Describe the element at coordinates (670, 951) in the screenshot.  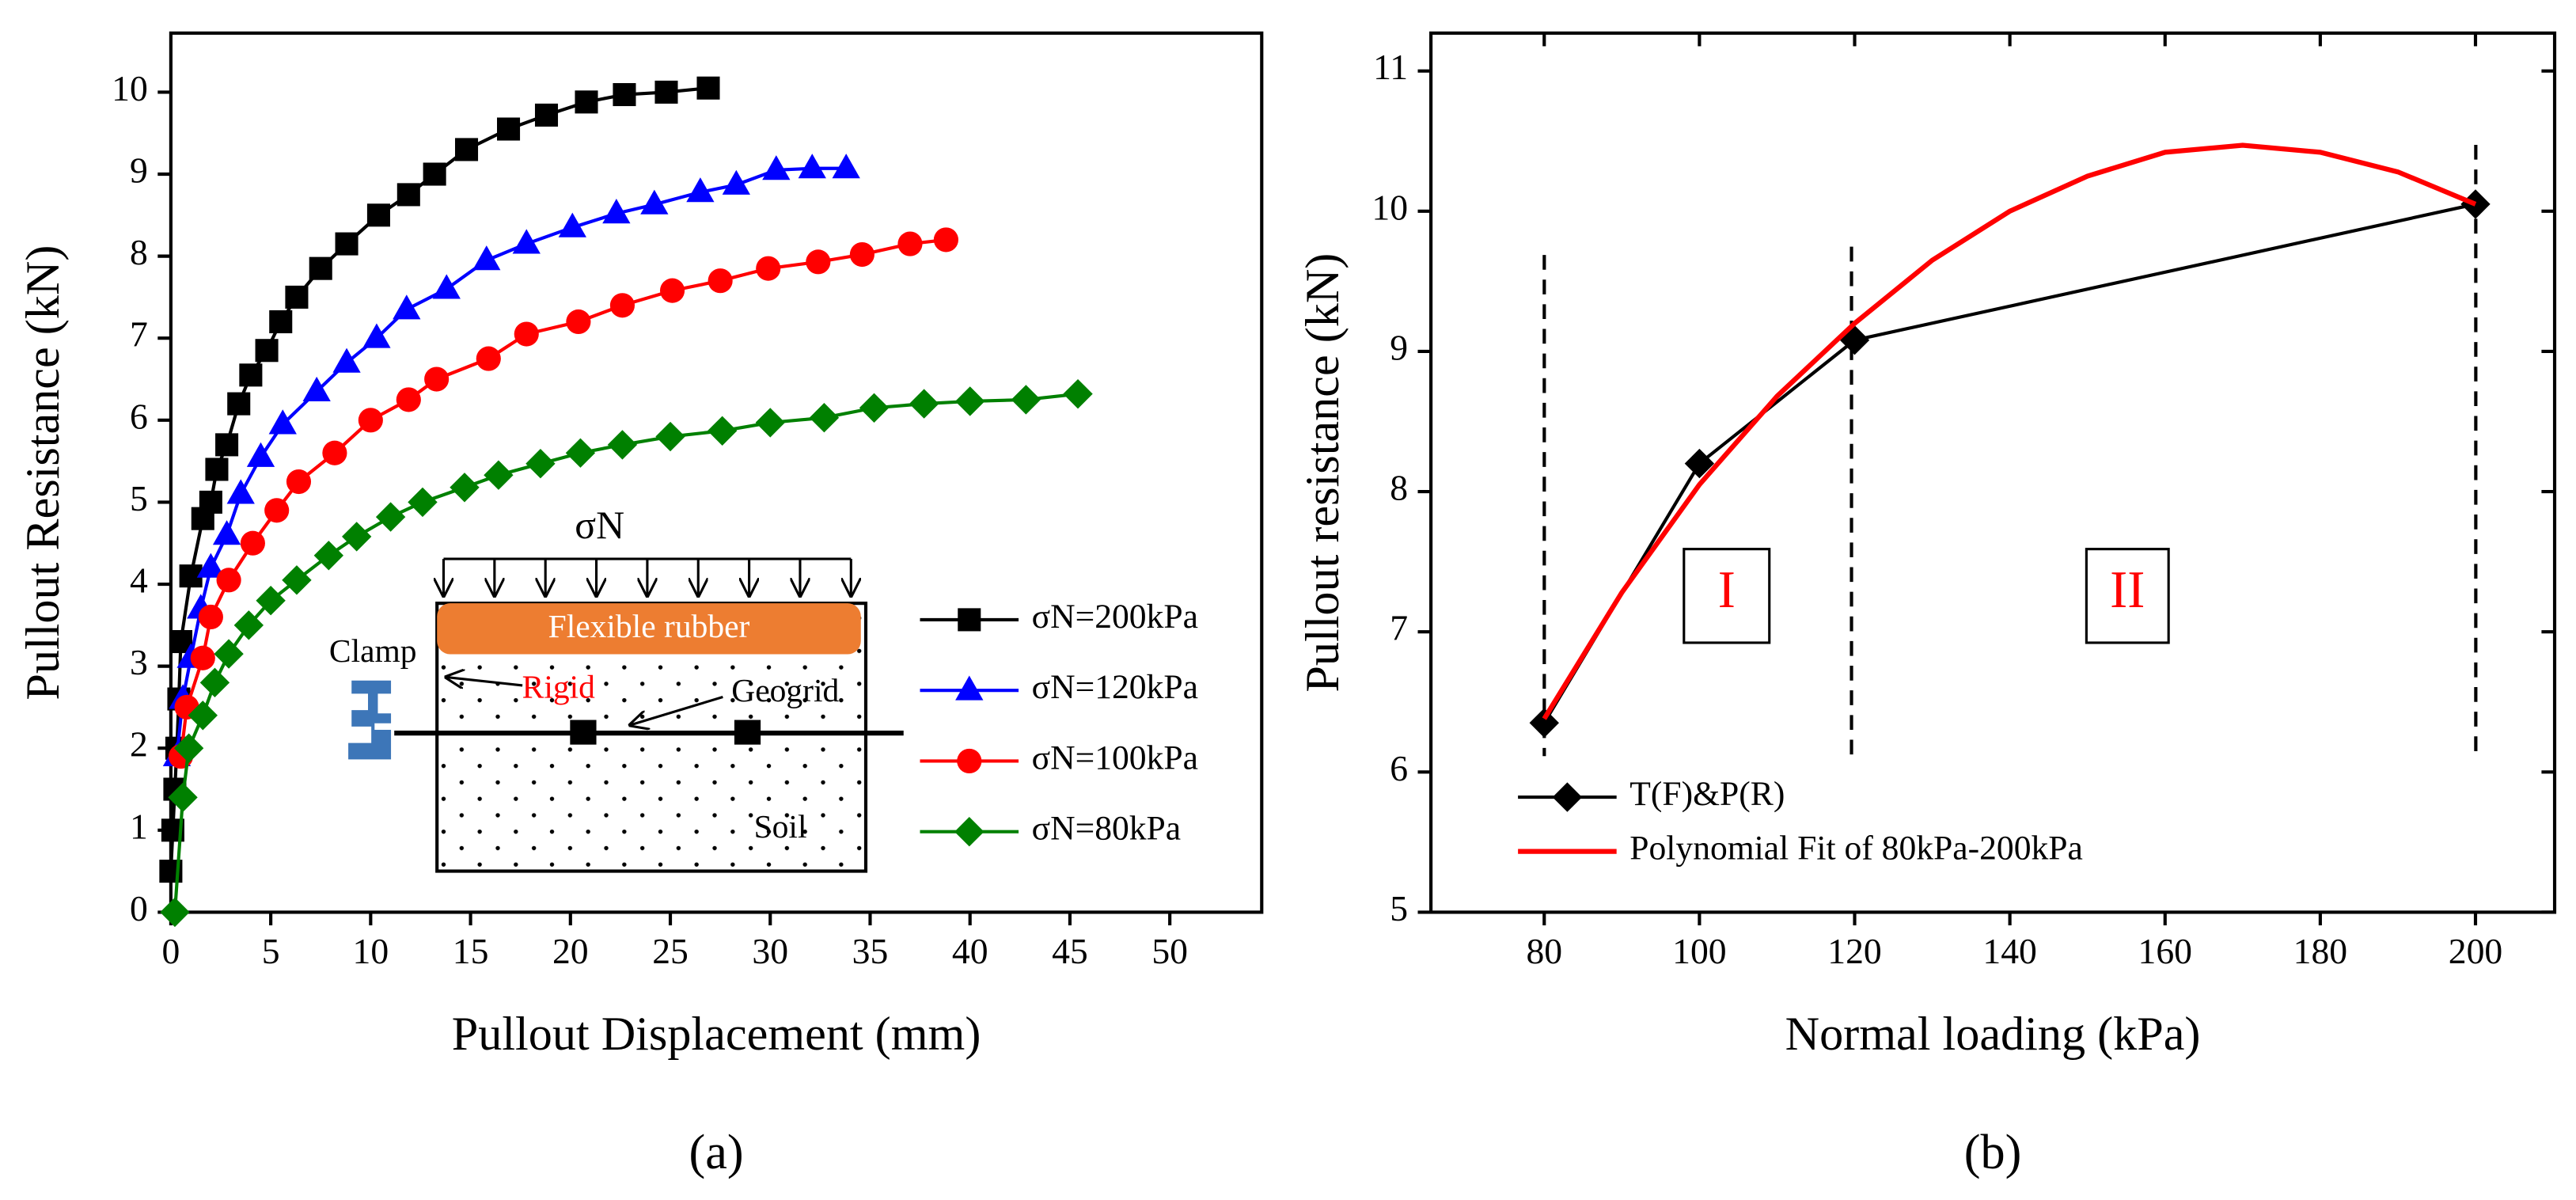
I see `x-tick-label: 25` at that location.